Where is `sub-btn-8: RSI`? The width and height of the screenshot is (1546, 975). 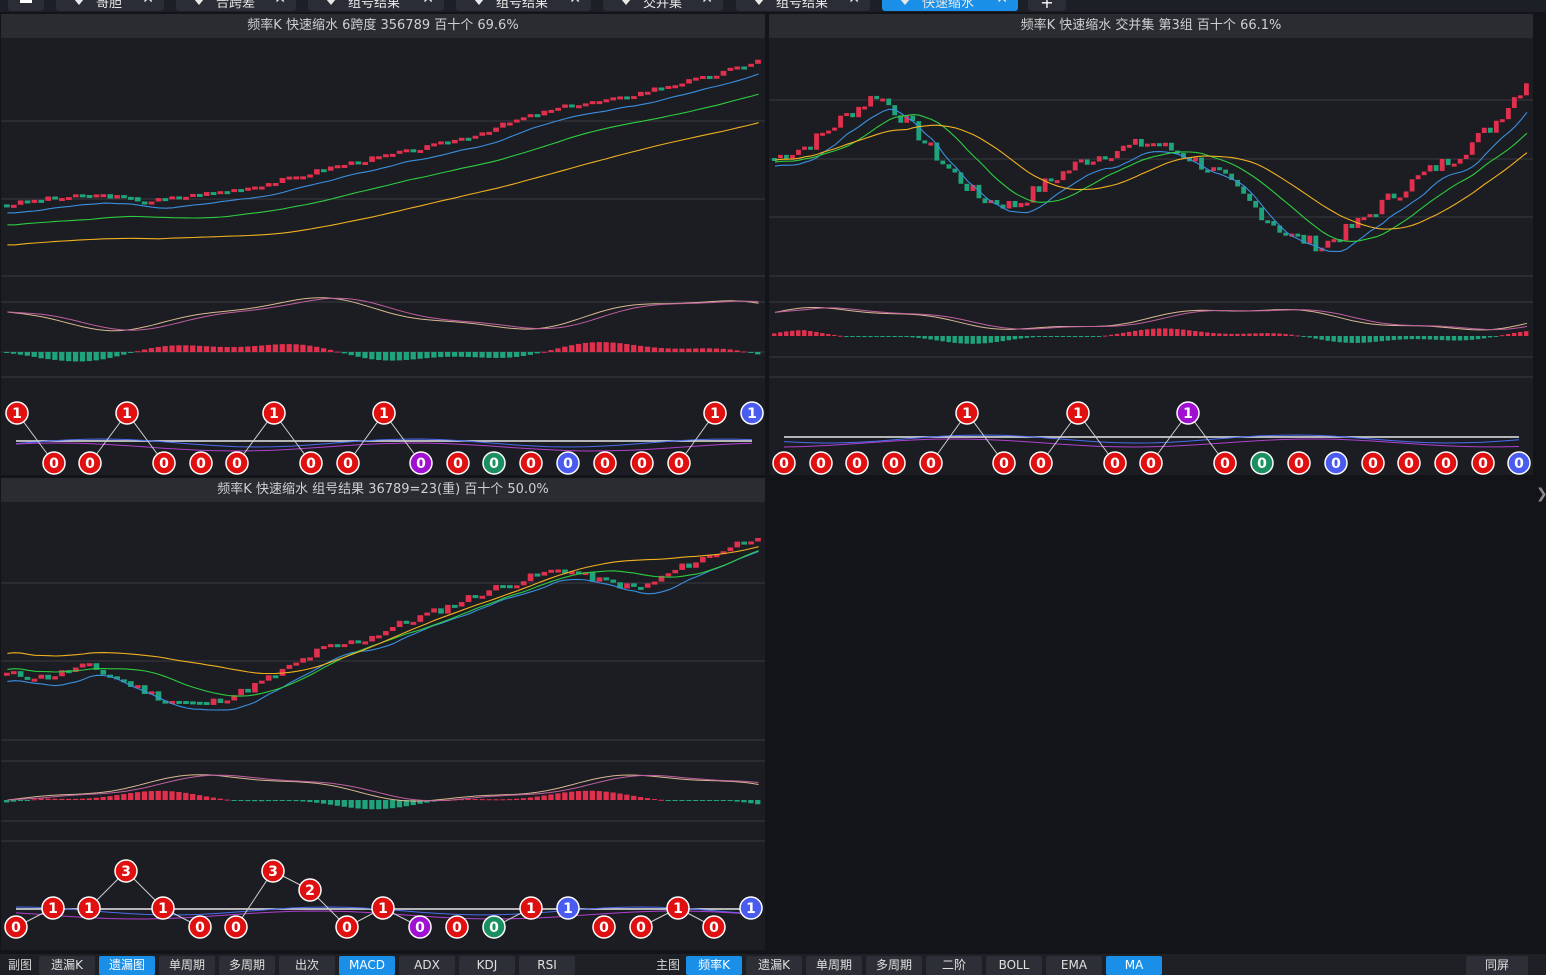
sub-btn-8: RSI is located at coordinates (547, 965).